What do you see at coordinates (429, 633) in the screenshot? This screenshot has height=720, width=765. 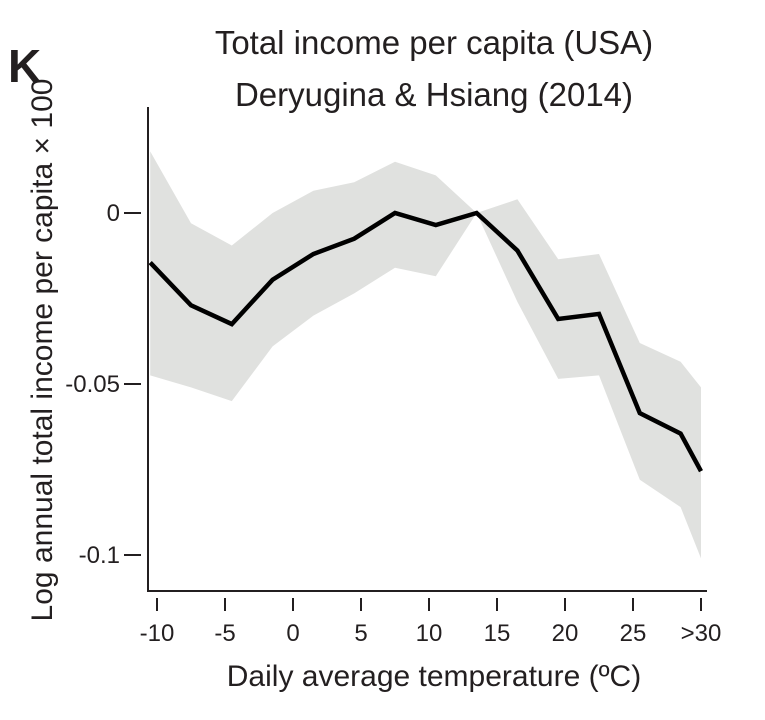 I see `x-tick-label: 10` at bounding box center [429, 633].